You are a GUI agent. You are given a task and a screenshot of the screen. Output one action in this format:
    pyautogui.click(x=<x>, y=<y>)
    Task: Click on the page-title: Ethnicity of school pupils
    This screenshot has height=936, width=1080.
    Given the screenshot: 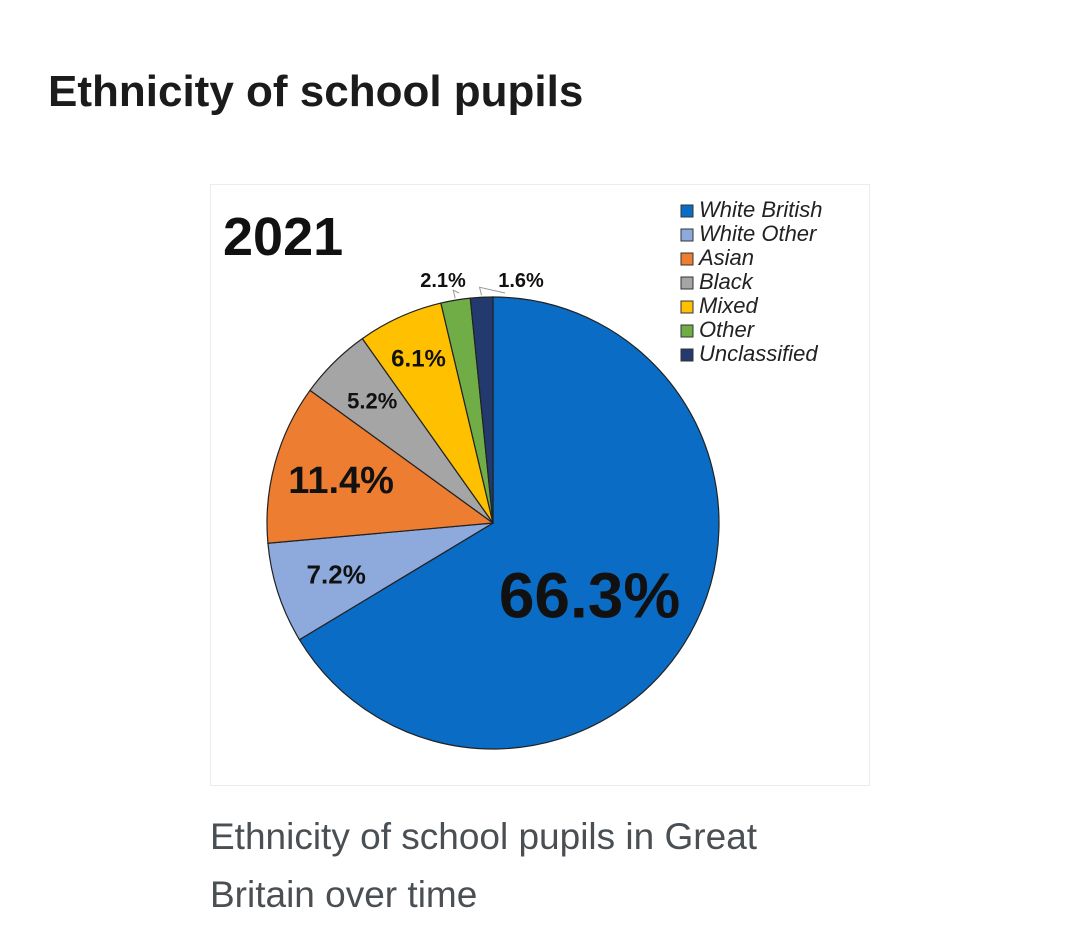 What is the action you would take?
    pyautogui.click(x=316, y=91)
    